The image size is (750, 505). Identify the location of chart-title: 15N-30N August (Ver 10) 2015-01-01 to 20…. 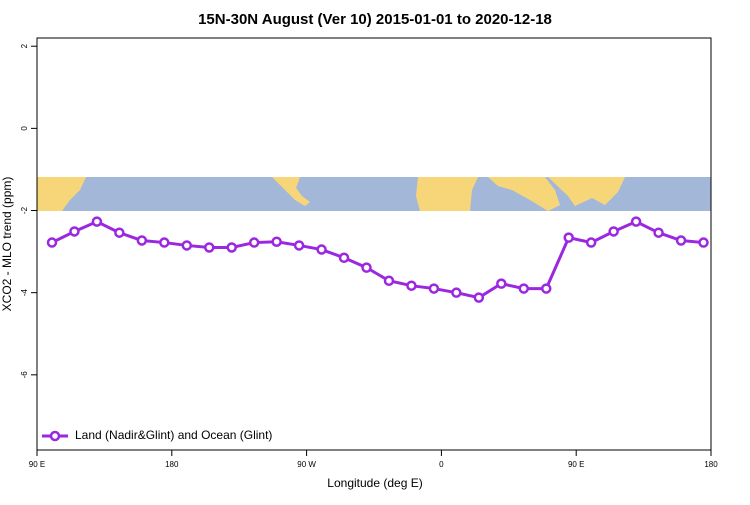
(375, 19).